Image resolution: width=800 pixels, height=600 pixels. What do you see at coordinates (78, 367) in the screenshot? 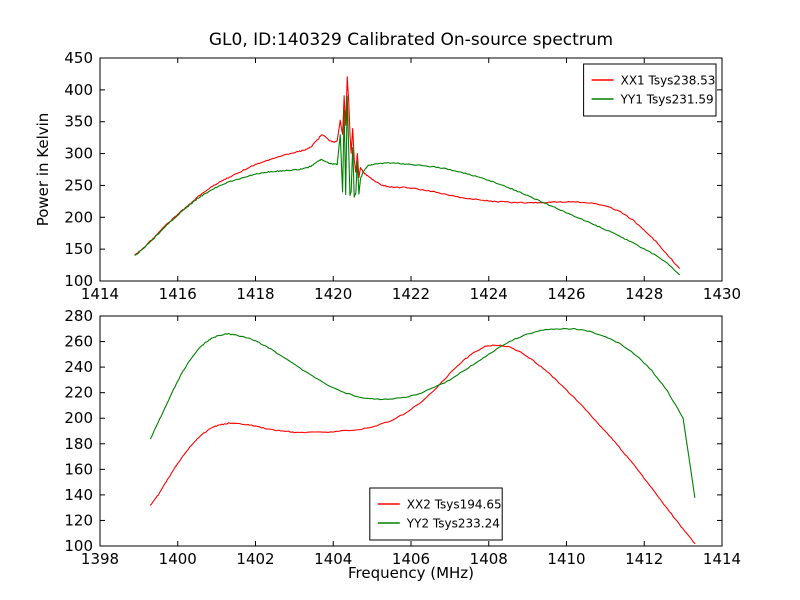
I see `y-tick-label: 240` at bounding box center [78, 367].